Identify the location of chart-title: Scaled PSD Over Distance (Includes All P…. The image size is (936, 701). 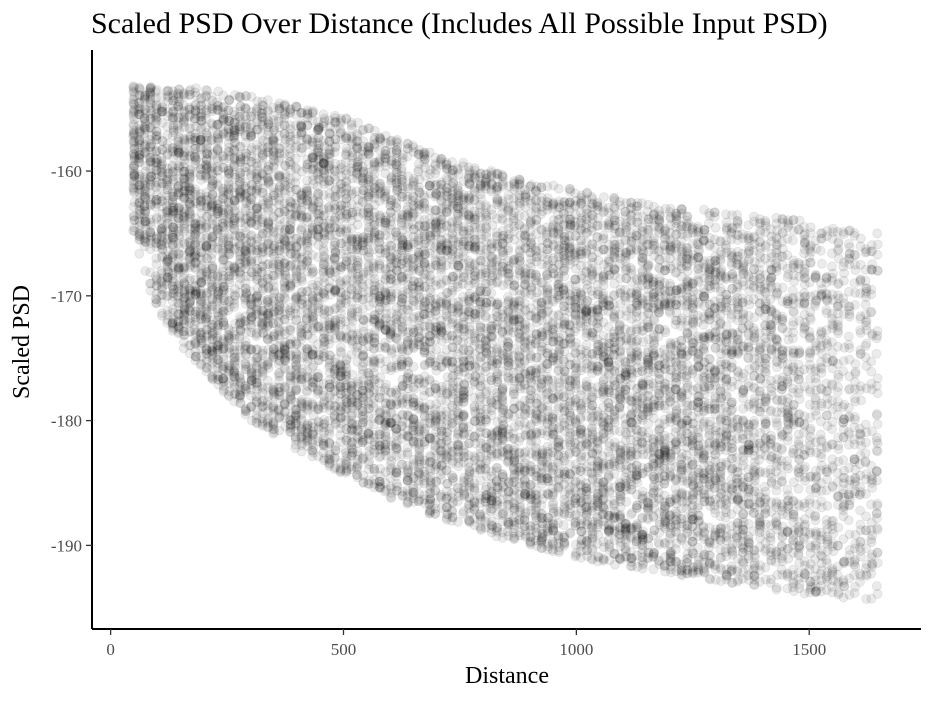
(459, 23).